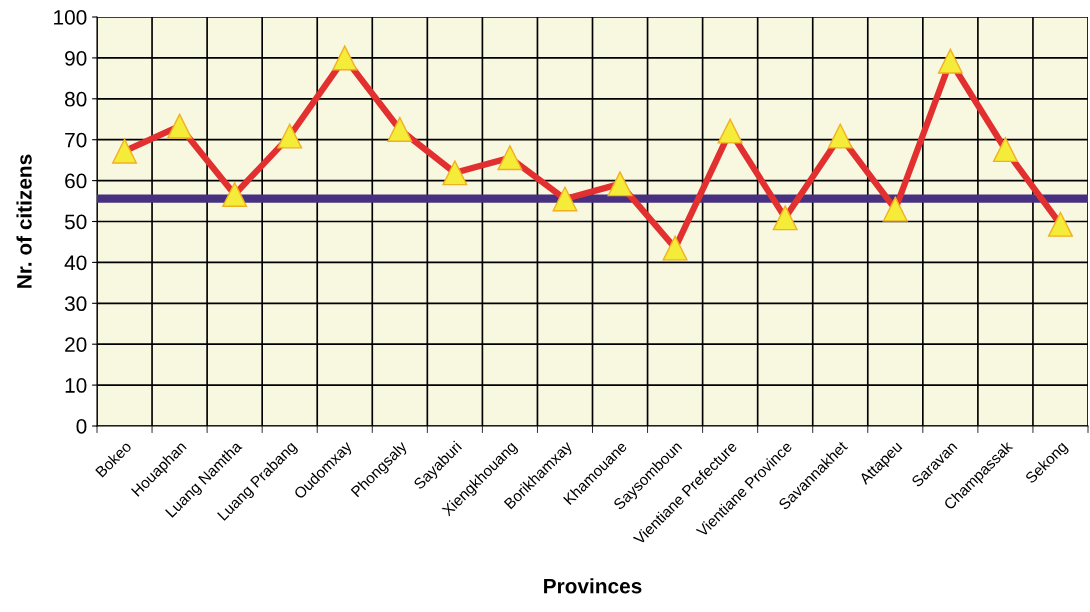  What do you see at coordinates (75, 304) in the screenshot?
I see `y-tick-label: 30` at bounding box center [75, 304].